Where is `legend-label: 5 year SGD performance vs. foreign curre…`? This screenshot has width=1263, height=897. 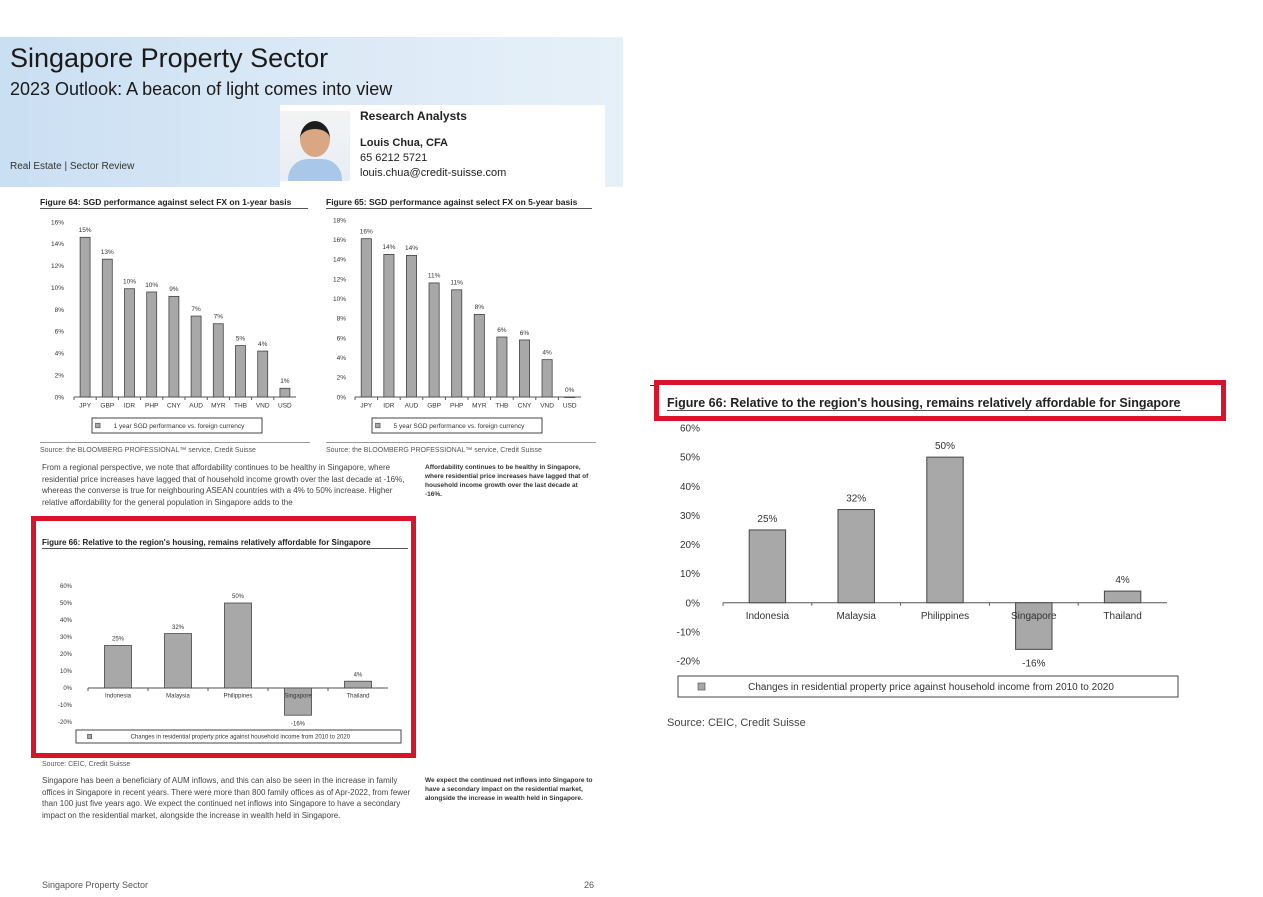
legend-label: 5 year SGD performance vs. foreign curre… is located at coordinates (460, 426).